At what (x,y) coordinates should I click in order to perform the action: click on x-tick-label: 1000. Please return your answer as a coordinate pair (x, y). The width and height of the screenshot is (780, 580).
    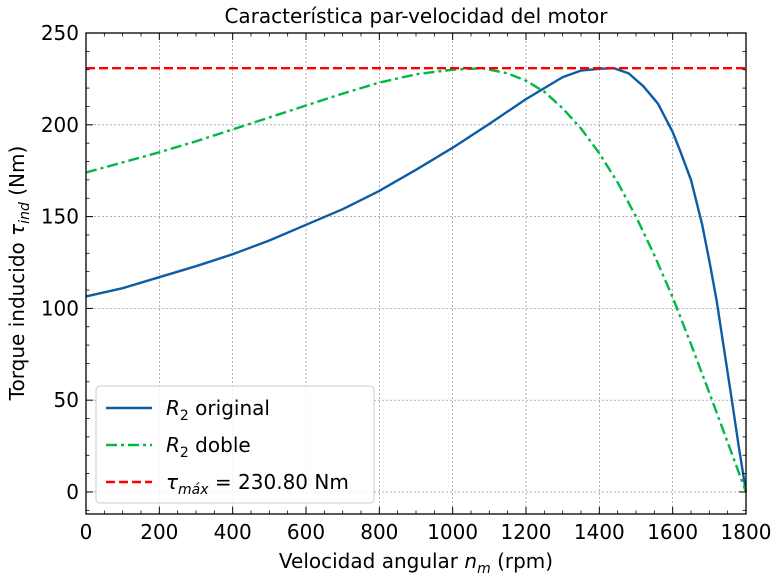
    Looking at the image, I should click on (452, 532).